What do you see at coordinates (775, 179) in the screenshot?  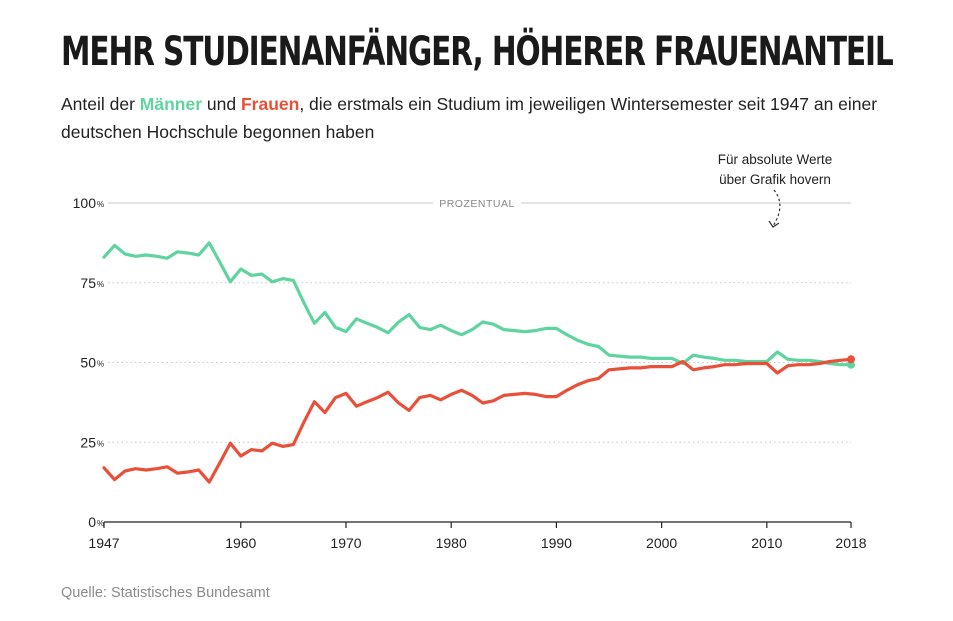 I see `hover-hint-line-2: über Grafik hovern` at bounding box center [775, 179].